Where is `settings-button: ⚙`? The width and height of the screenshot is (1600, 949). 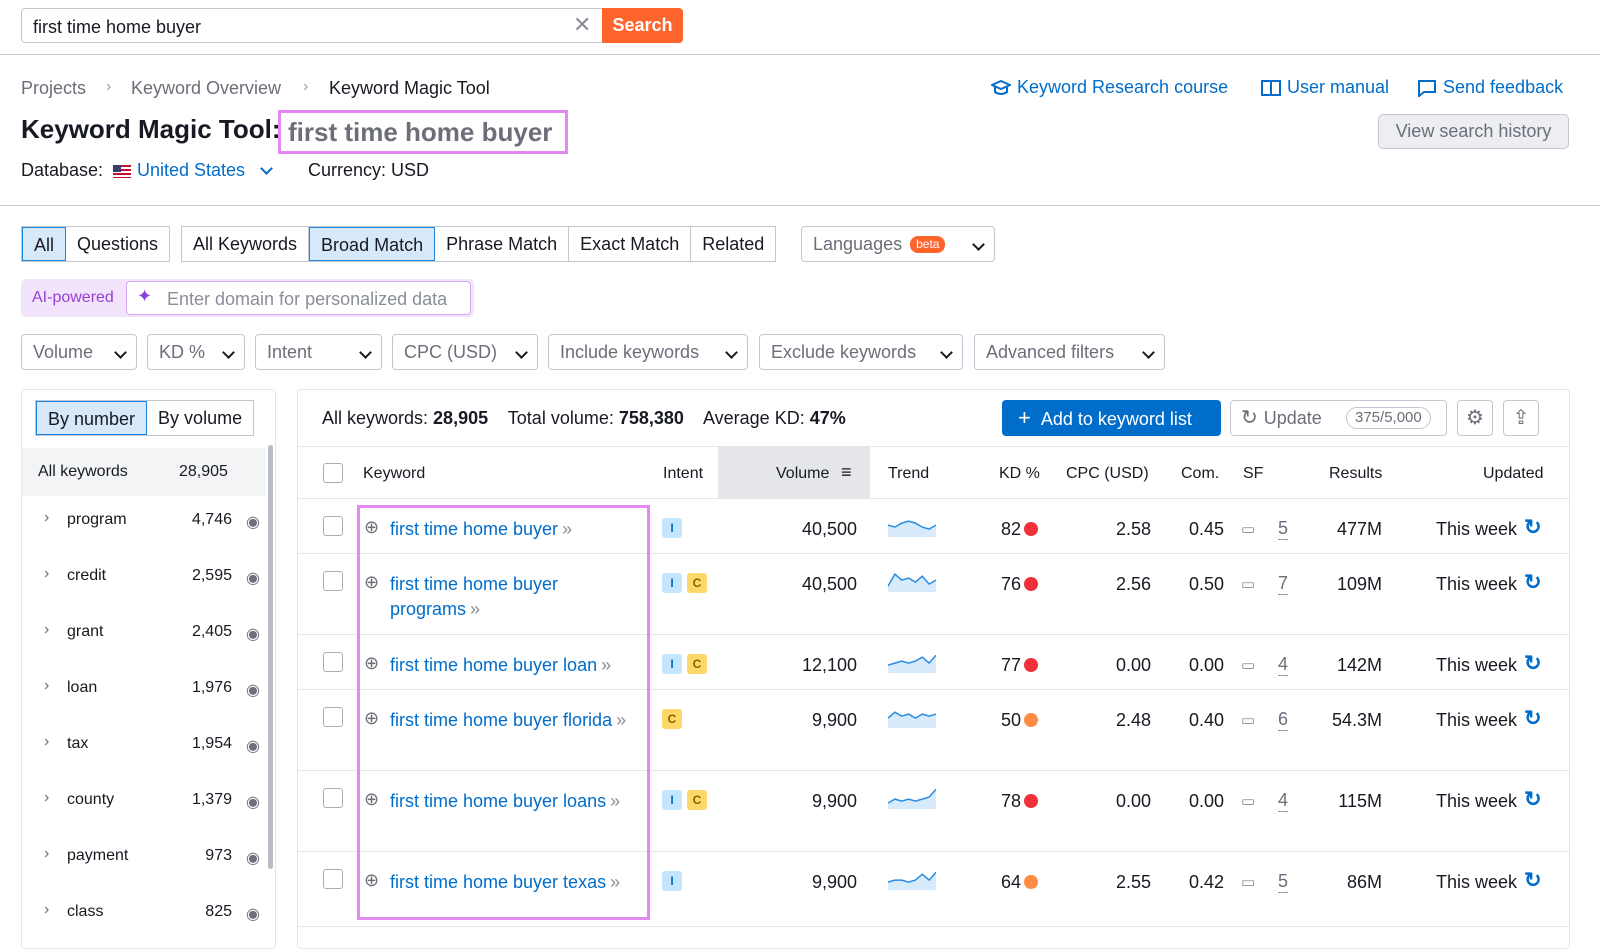
settings-button: ⚙ is located at coordinates (1475, 418).